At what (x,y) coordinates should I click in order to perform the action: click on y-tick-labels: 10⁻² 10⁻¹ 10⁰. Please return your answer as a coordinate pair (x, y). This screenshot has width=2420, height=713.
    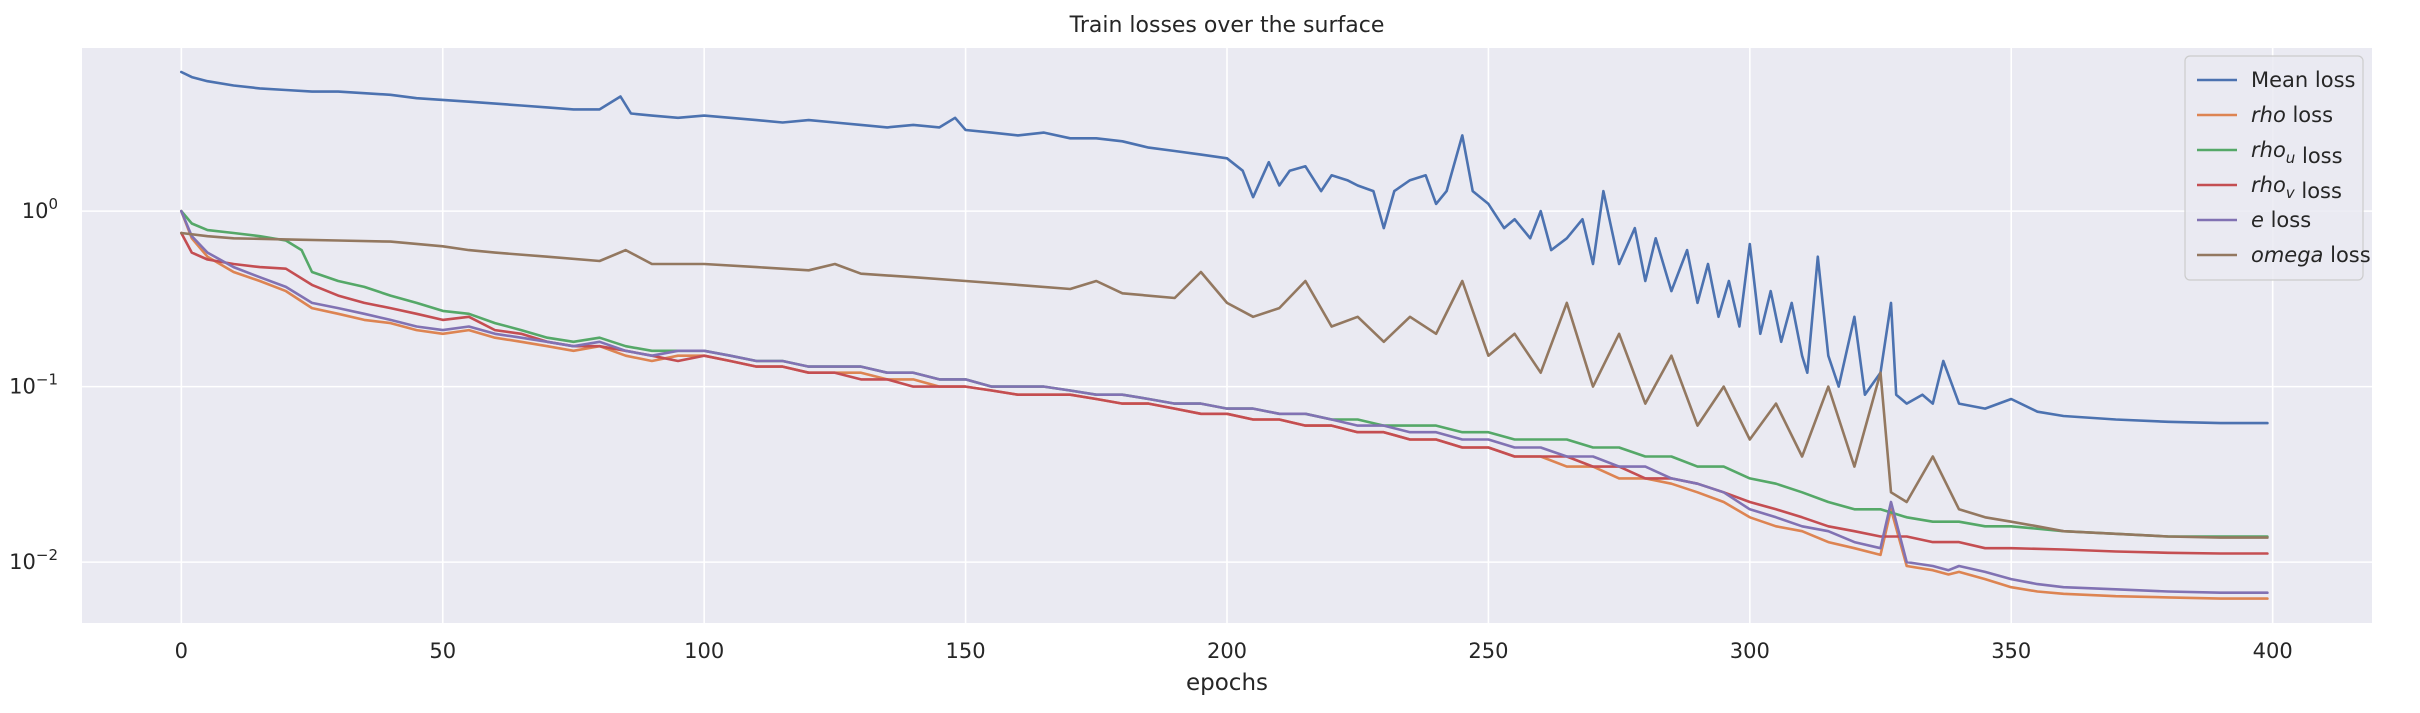
    Looking at the image, I should click on (33, 384).